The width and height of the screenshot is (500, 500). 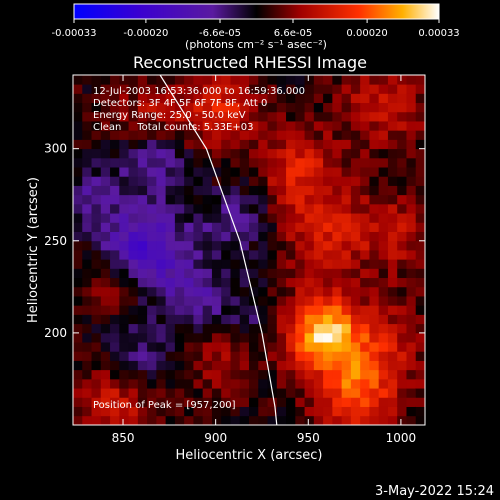 What do you see at coordinates (366, 33) in the screenshot?
I see `colorbar-tick-label: 0.00020` at bounding box center [366, 33].